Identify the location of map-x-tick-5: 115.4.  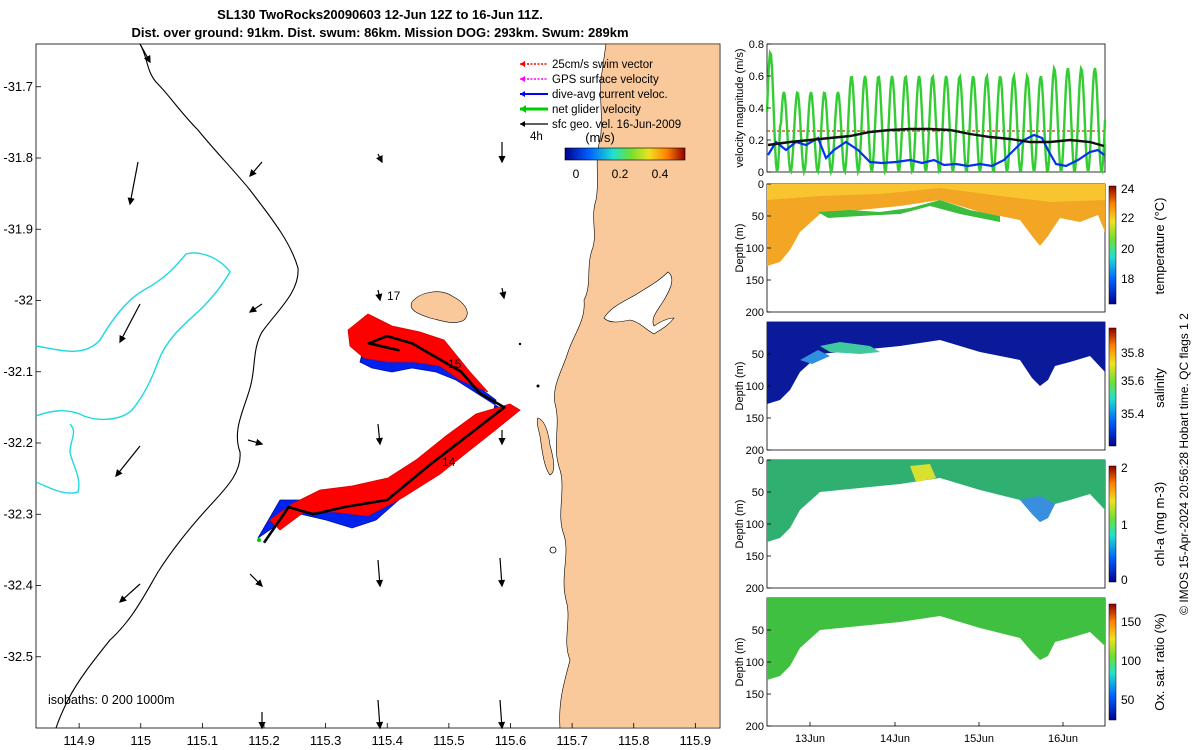
(387, 740).